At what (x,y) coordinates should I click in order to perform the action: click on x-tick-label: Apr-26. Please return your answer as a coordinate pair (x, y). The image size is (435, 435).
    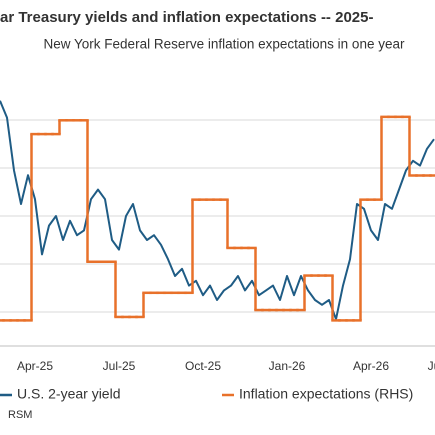
    Looking at the image, I should click on (371, 366).